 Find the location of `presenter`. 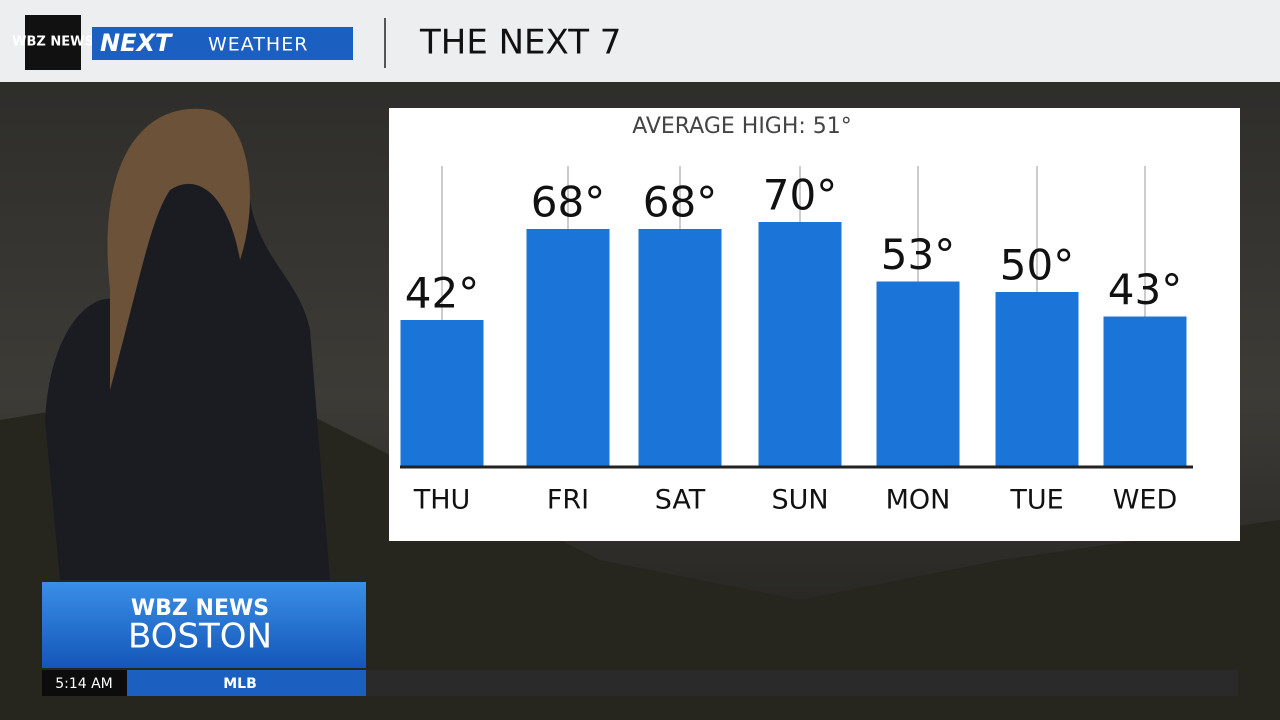

presenter is located at coordinates (187, 361).